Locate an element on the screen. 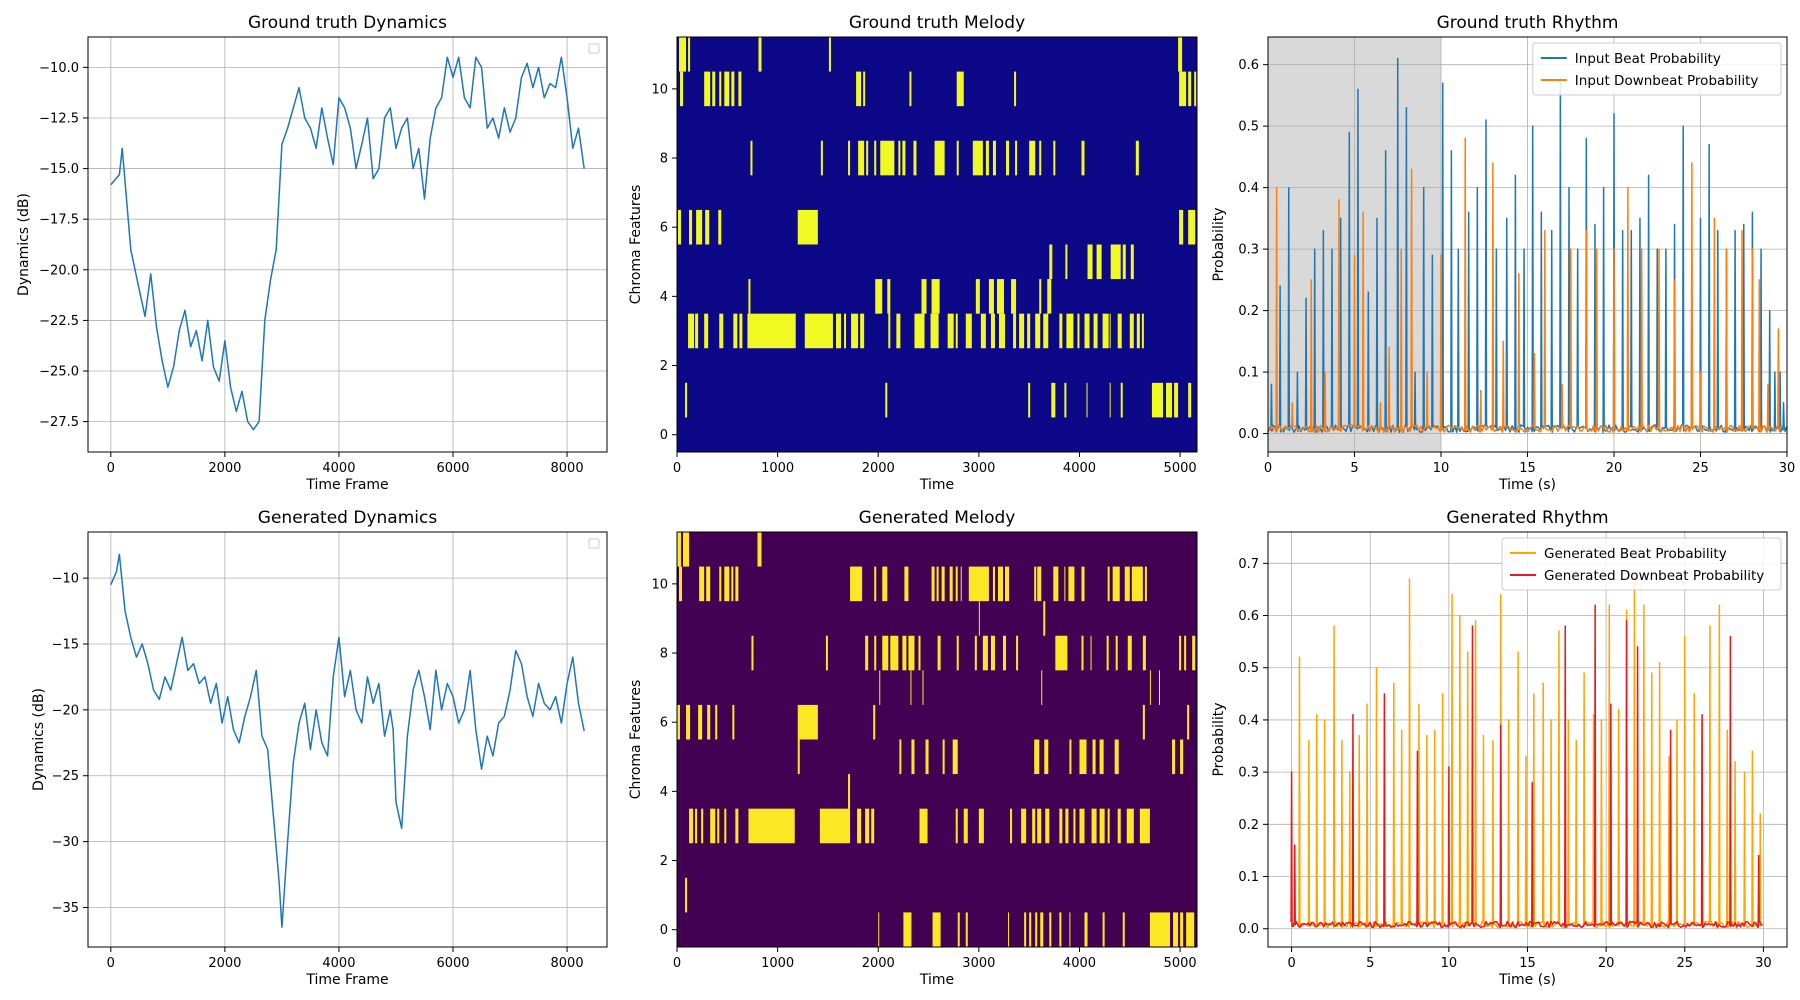  y-tick-label: −10 is located at coordinates (65, 579).